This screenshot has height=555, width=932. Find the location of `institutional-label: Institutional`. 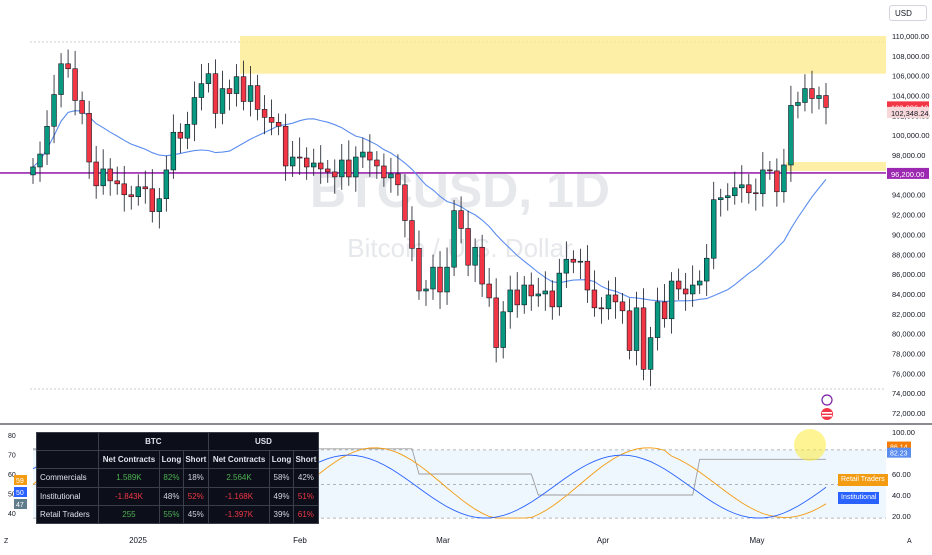

institutional-label: Institutional is located at coordinates (859, 497).